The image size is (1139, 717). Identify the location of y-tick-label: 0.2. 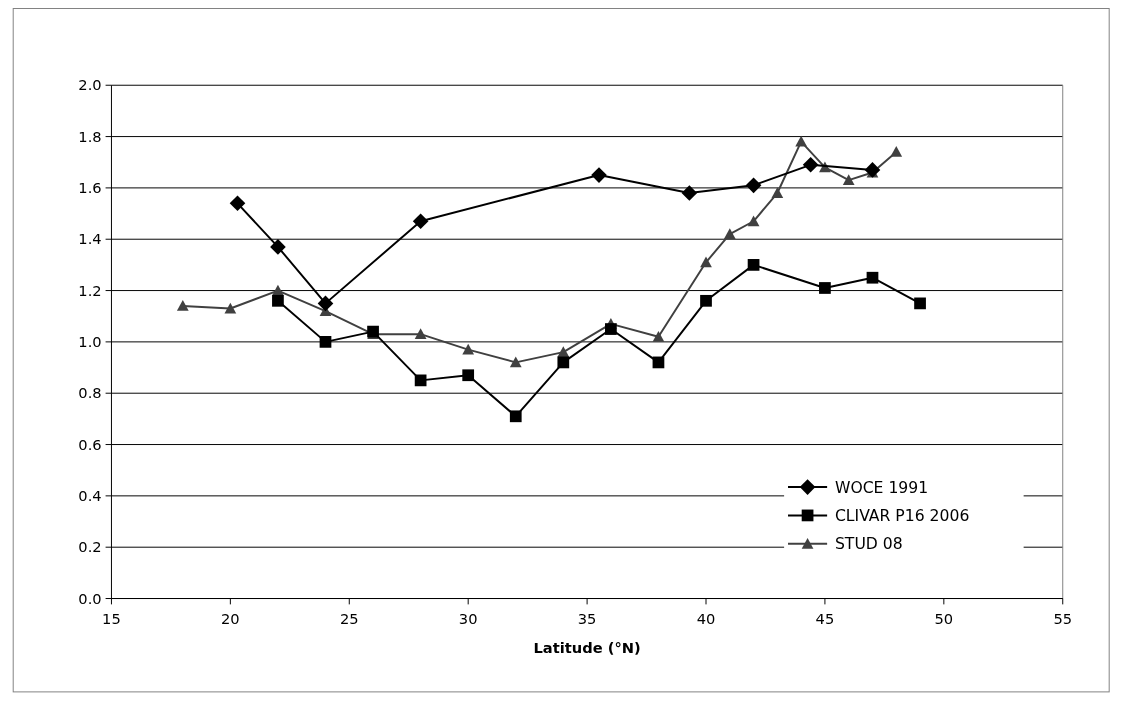
(90, 547).